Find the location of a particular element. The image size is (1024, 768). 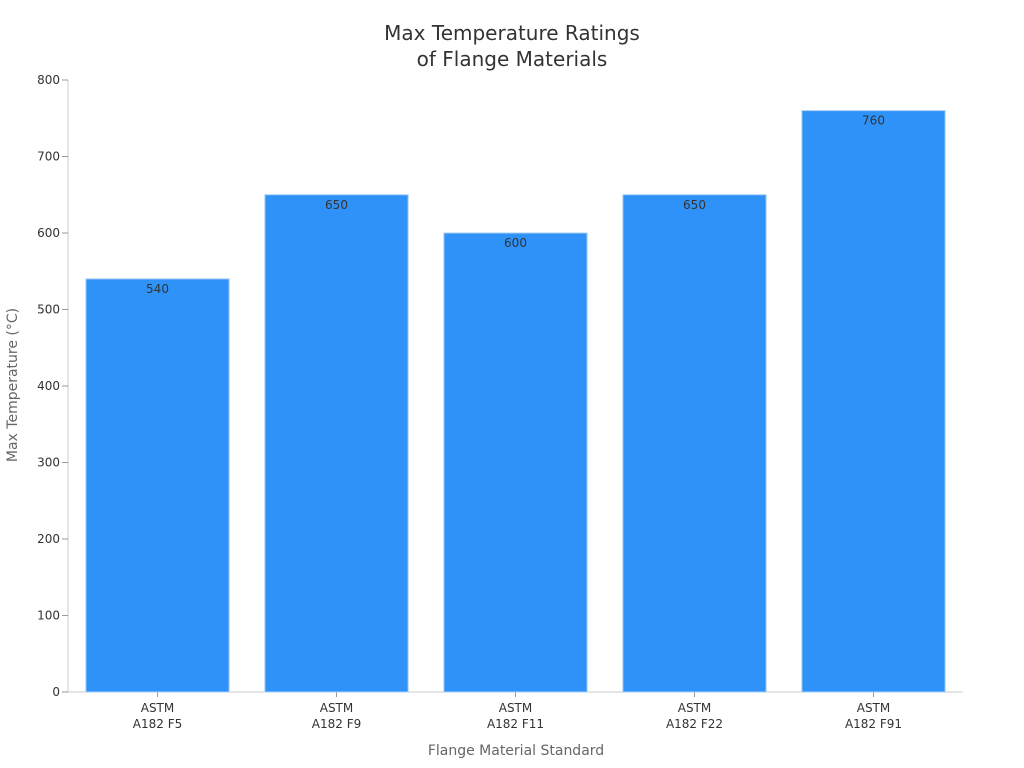

bar-value-label: 540 is located at coordinates (157, 289).